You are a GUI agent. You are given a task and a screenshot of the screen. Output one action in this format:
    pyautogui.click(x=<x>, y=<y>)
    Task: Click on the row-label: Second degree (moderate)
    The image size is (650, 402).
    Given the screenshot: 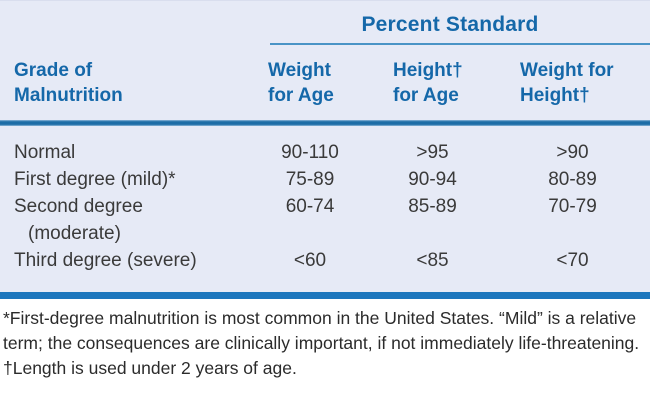 What is the action you would take?
    pyautogui.click(x=125, y=220)
    